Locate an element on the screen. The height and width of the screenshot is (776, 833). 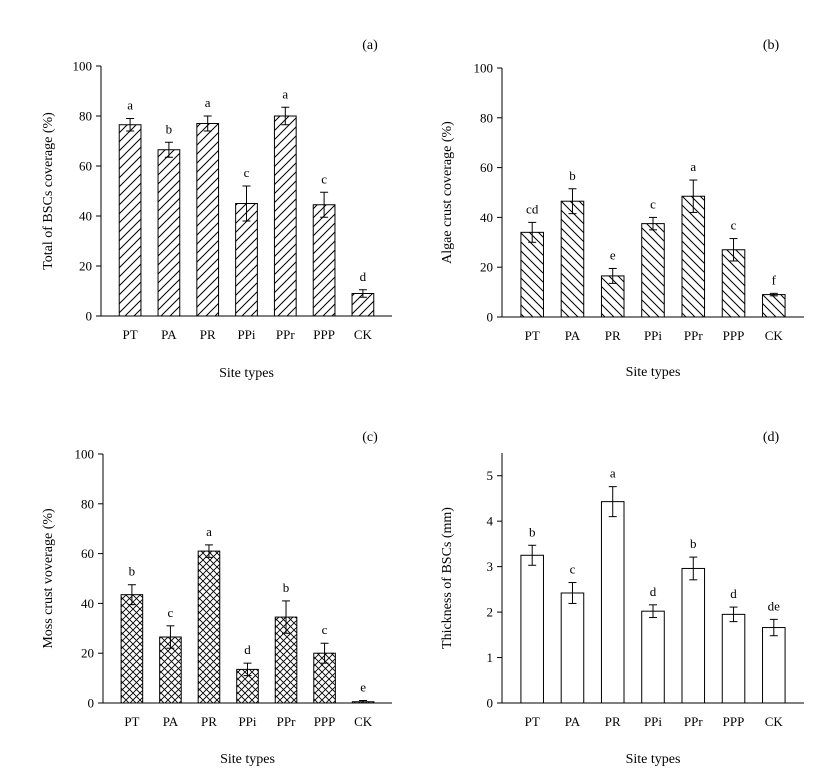
panel-label: (b) is located at coordinates (771, 45).